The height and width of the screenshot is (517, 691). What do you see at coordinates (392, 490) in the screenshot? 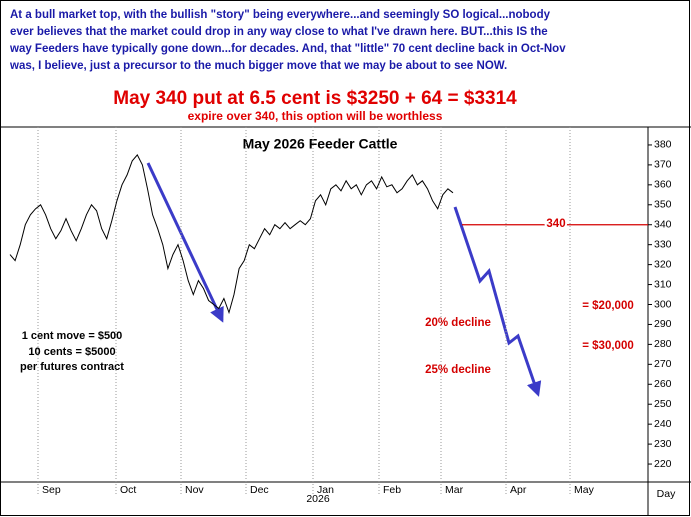
I see `x-tick-label: Feb` at bounding box center [392, 490].